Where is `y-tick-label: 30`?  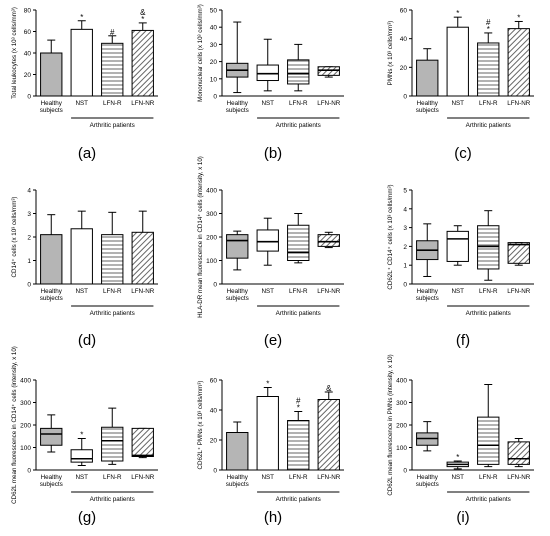
y-tick-label: 30 is located at coordinates (214, 45).